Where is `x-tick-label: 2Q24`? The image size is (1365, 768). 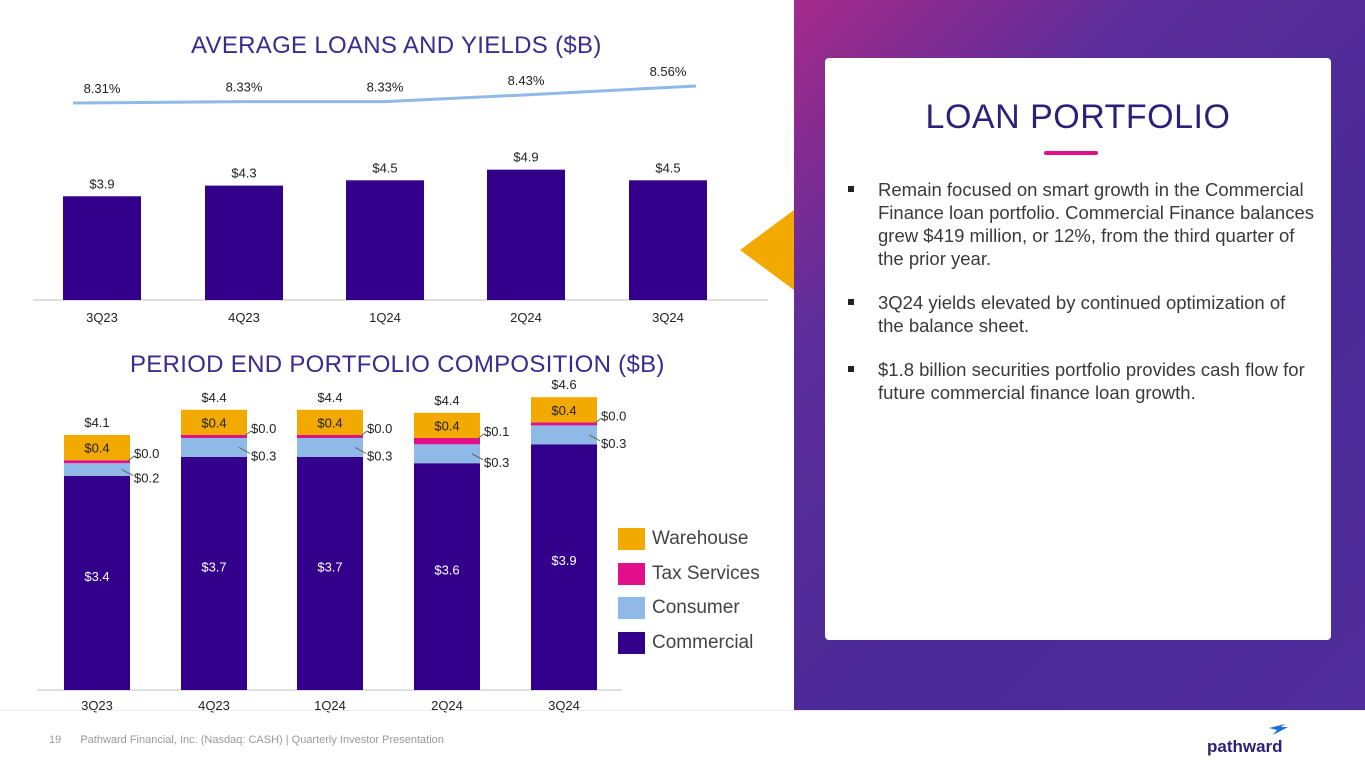
x-tick-label: 2Q24 is located at coordinates (526, 317).